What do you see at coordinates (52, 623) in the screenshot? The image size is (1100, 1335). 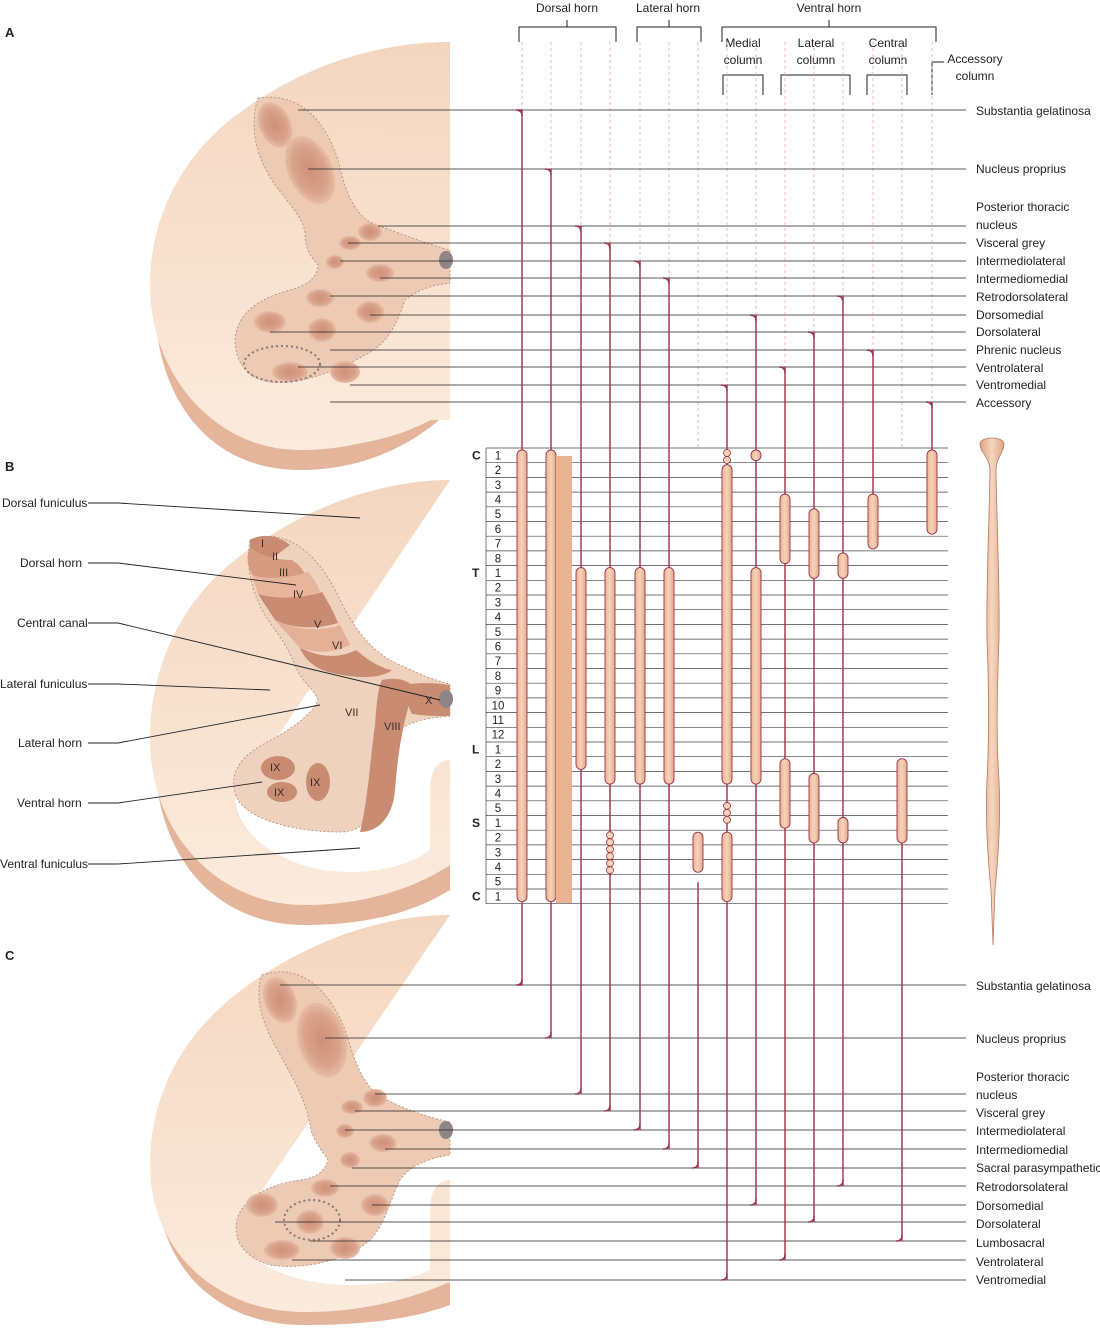 I see `label-b-central-canal: Central canal` at bounding box center [52, 623].